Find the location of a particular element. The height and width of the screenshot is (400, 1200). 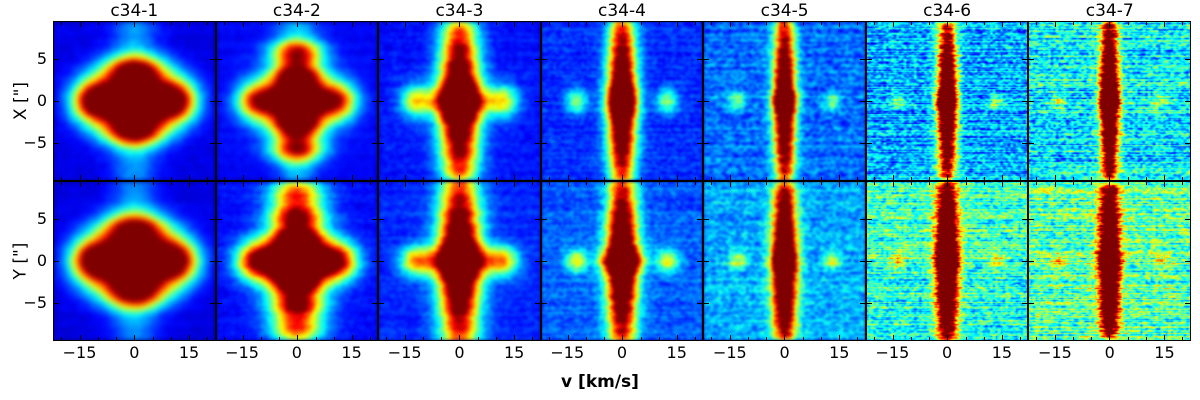

pv-panel-c34-3-y is located at coordinates (459, 261).